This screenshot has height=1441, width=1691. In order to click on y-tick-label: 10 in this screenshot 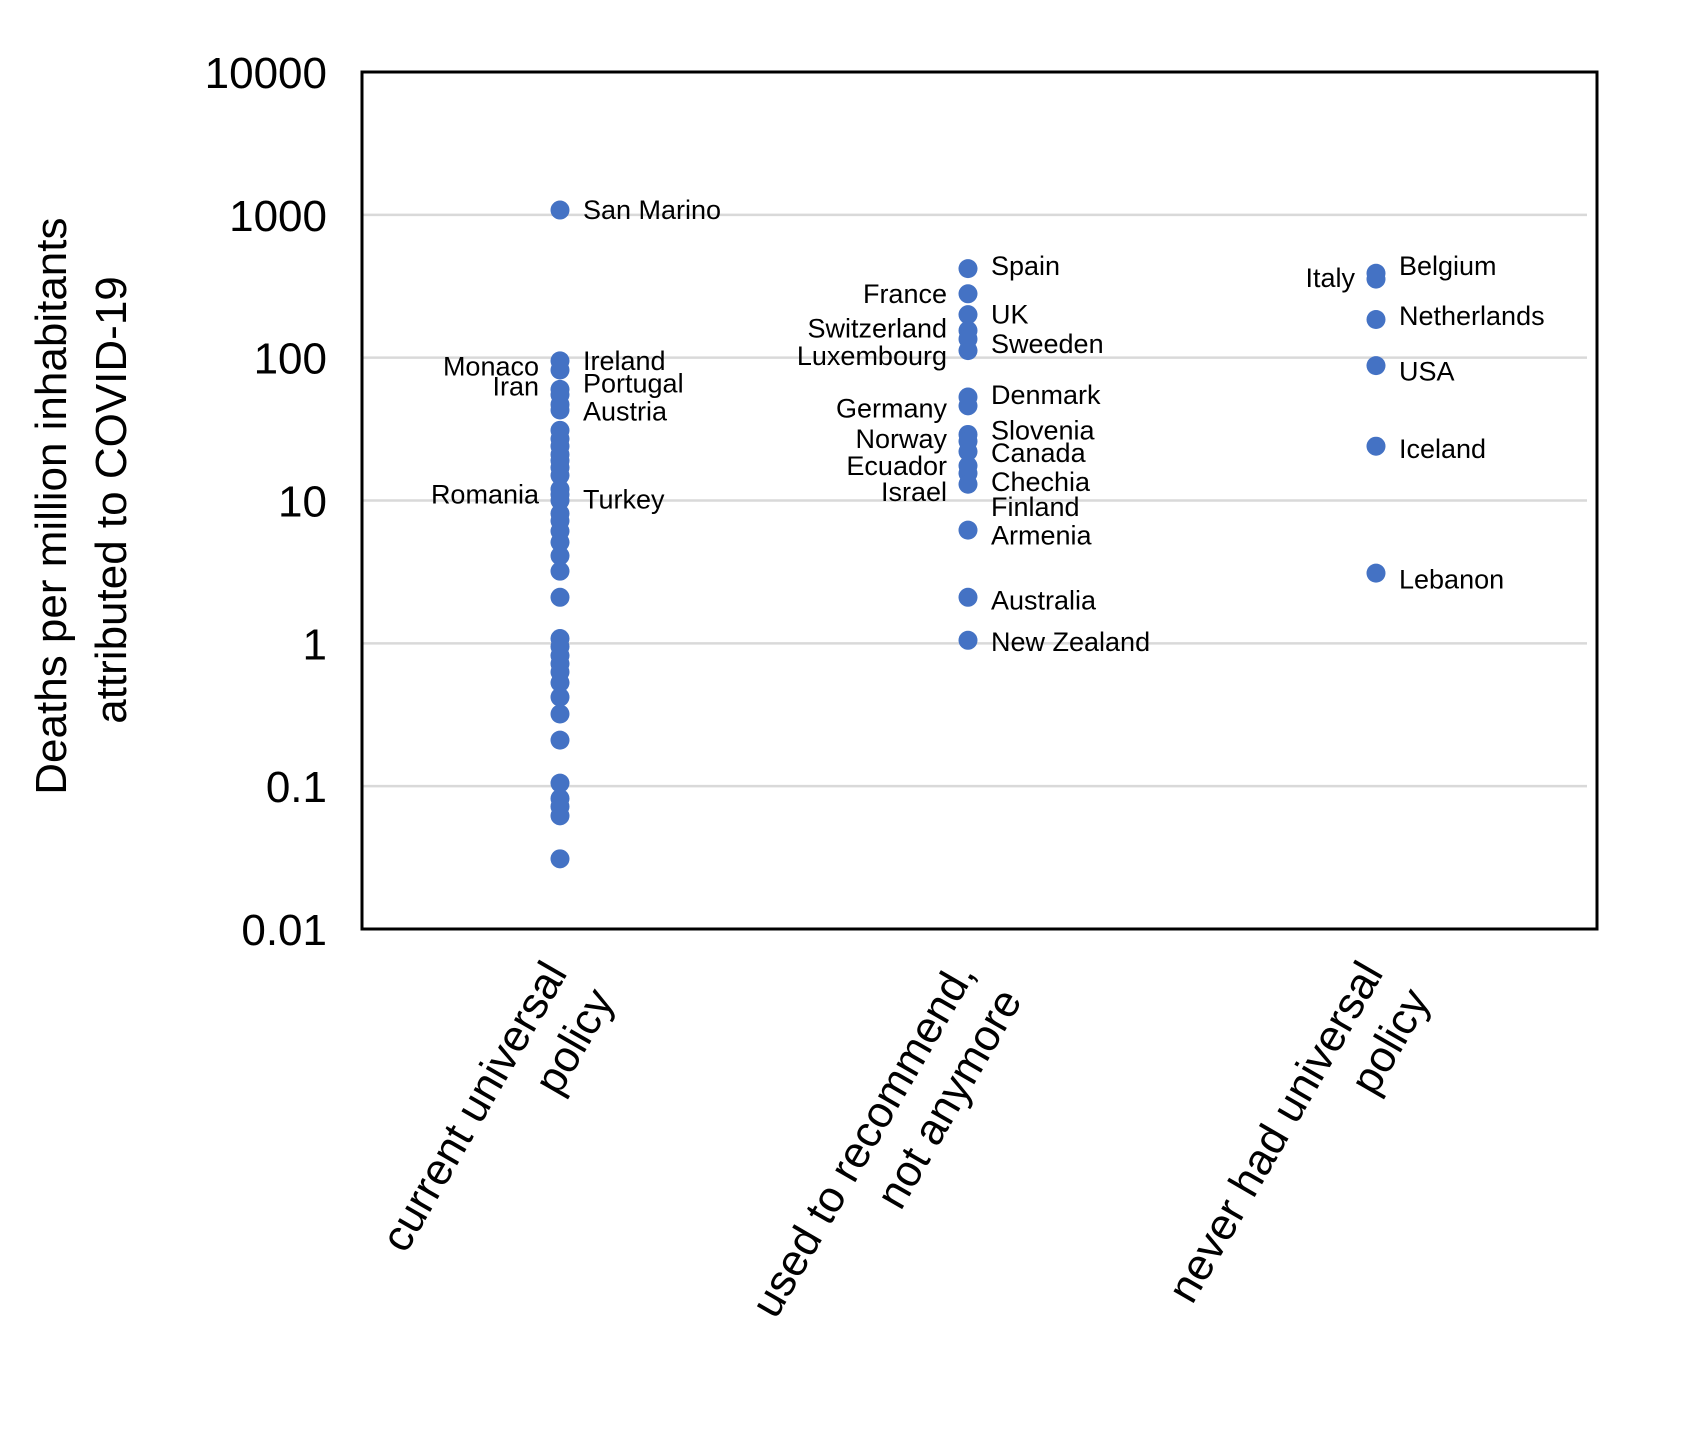, I will do `click(302, 502)`.